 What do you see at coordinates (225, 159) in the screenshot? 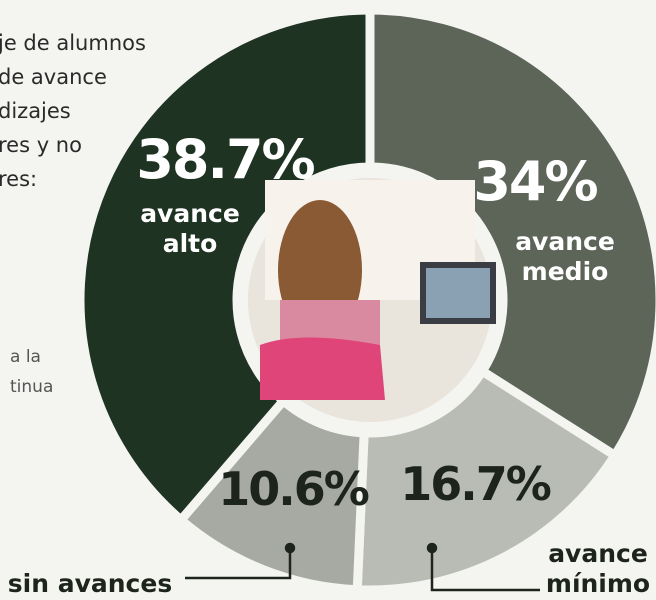
I see `value-label: 38.7%` at bounding box center [225, 159].